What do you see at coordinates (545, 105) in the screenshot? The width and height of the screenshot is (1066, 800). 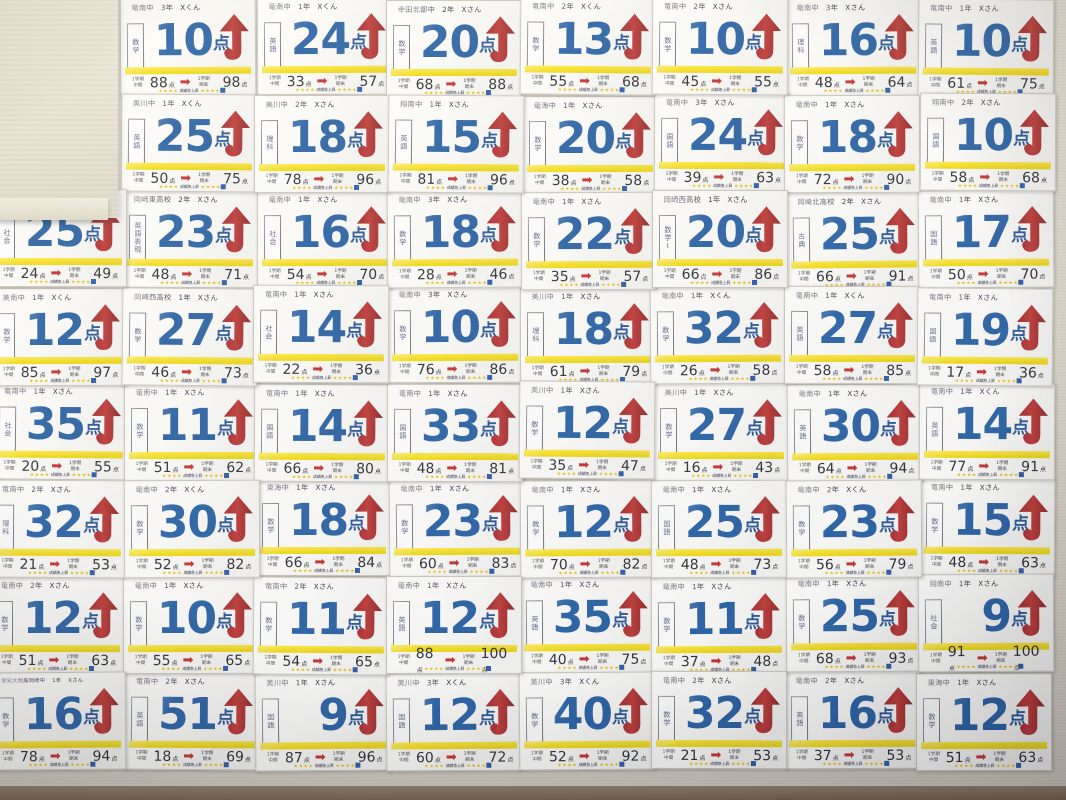 I see `school-name: 竜海中` at bounding box center [545, 105].